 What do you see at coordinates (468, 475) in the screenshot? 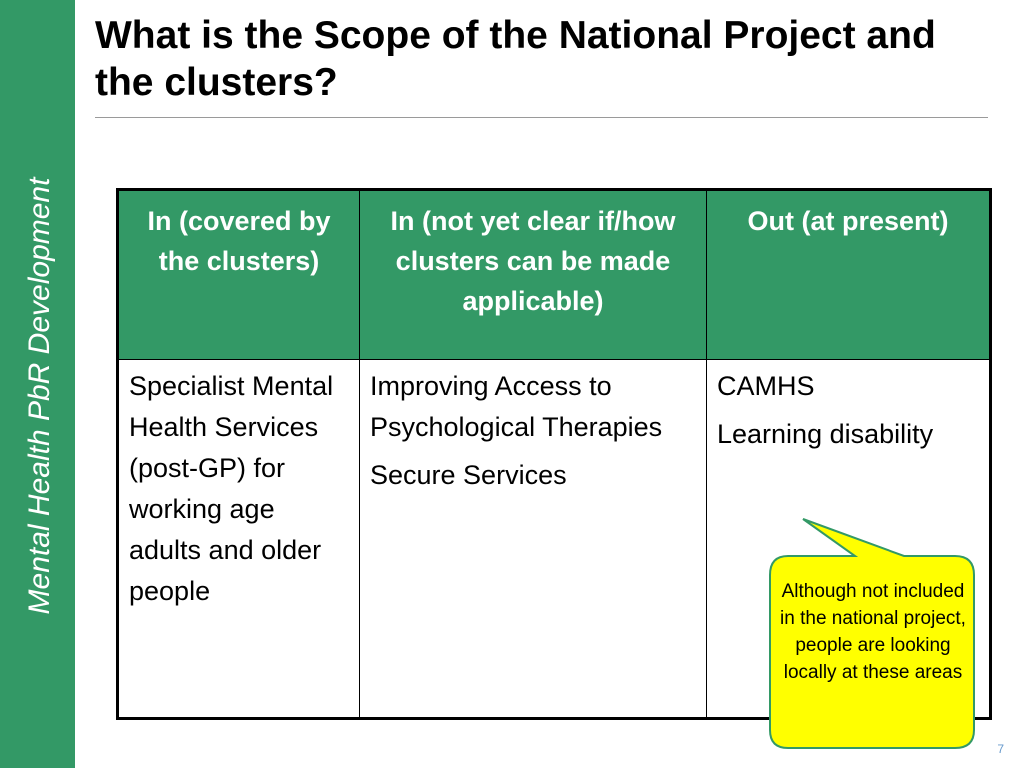
I see `list-item: Secure Services` at bounding box center [468, 475].